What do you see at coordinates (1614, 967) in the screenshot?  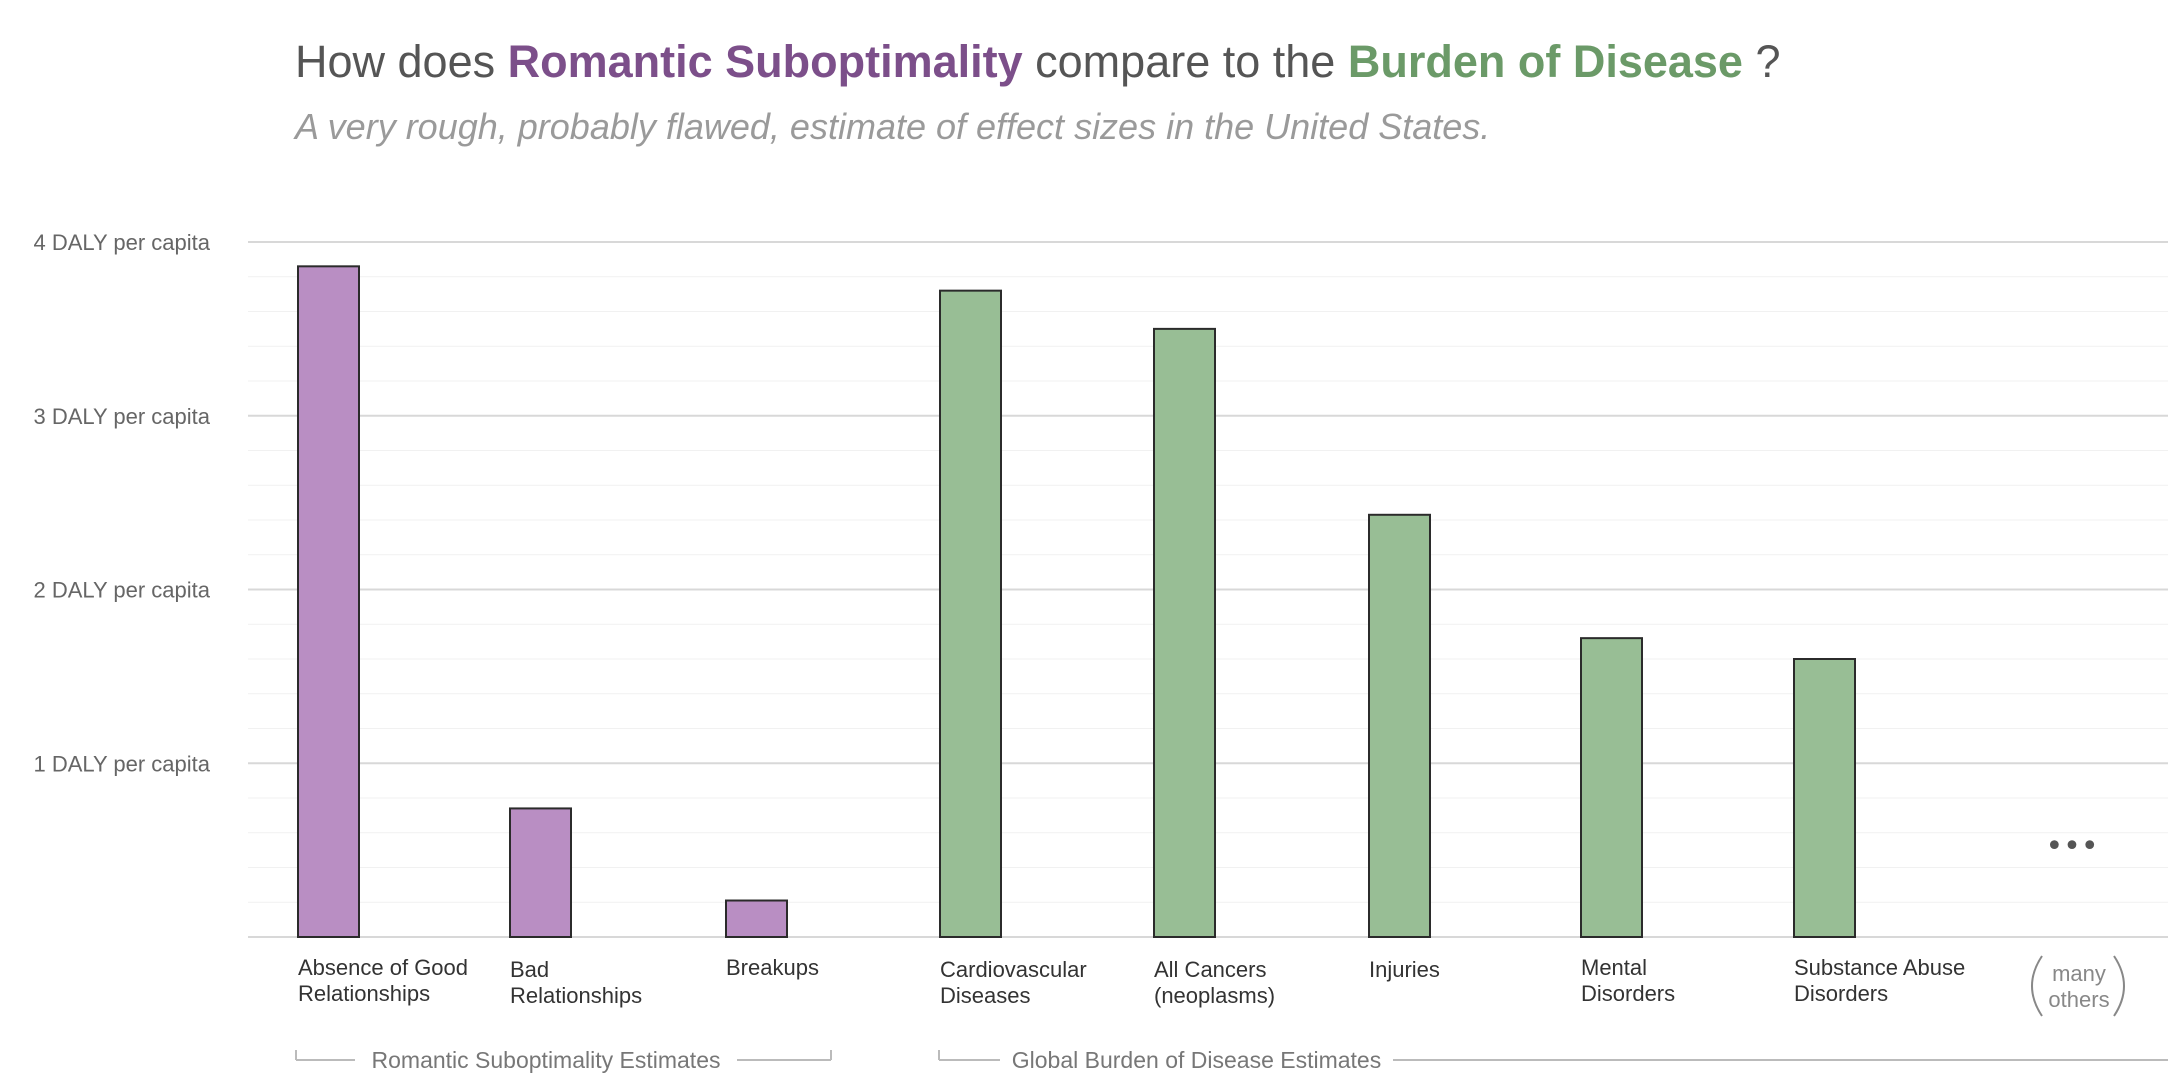 I see `category-label: Mental` at bounding box center [1614, 967].